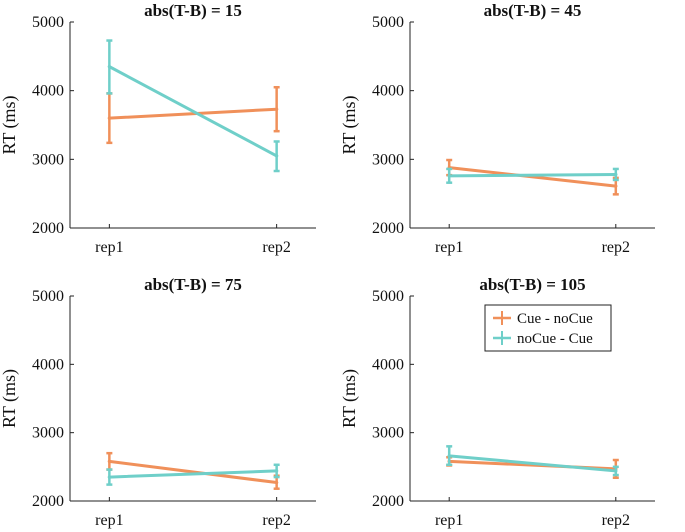 Image resolution: width=685 pixels, height=532 pixels. I want to click on legend: Cue - noCue noCue - Cue, so click(548, 328).